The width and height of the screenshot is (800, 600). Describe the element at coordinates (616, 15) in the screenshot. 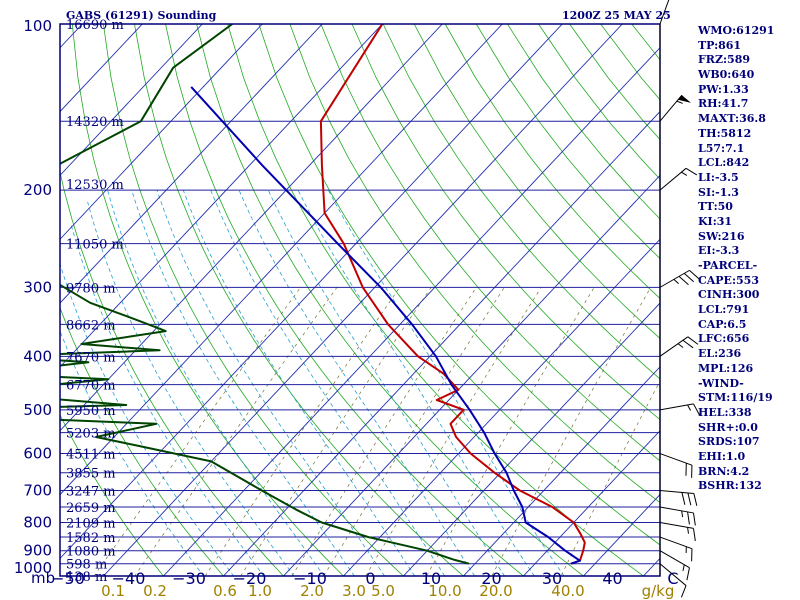

I see `chart-time: 1200Z 25 MAY 25` at that location.